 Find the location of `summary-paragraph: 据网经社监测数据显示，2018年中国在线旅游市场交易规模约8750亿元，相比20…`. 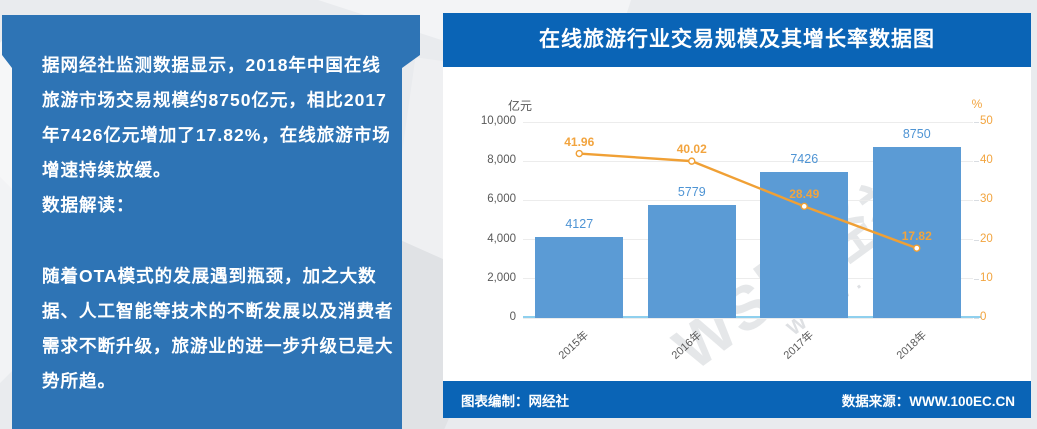

summary-paragraph: 据网经社监测数据显示，2018年中国在线旅游市场交易规模约8750亿元，相比20… is located at coordinates (216, 117).